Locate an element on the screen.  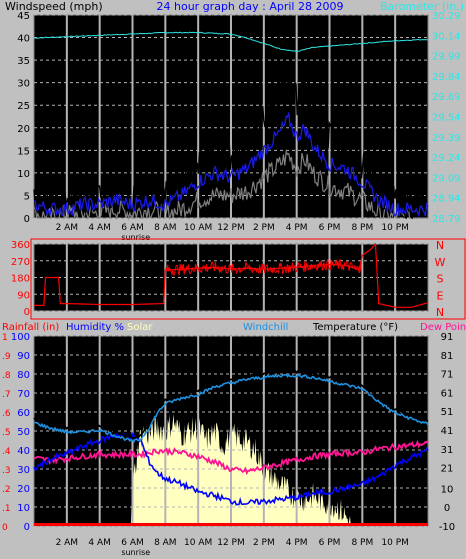
barometer-tick-label: 30.14 is located at coordinates (446, 36).